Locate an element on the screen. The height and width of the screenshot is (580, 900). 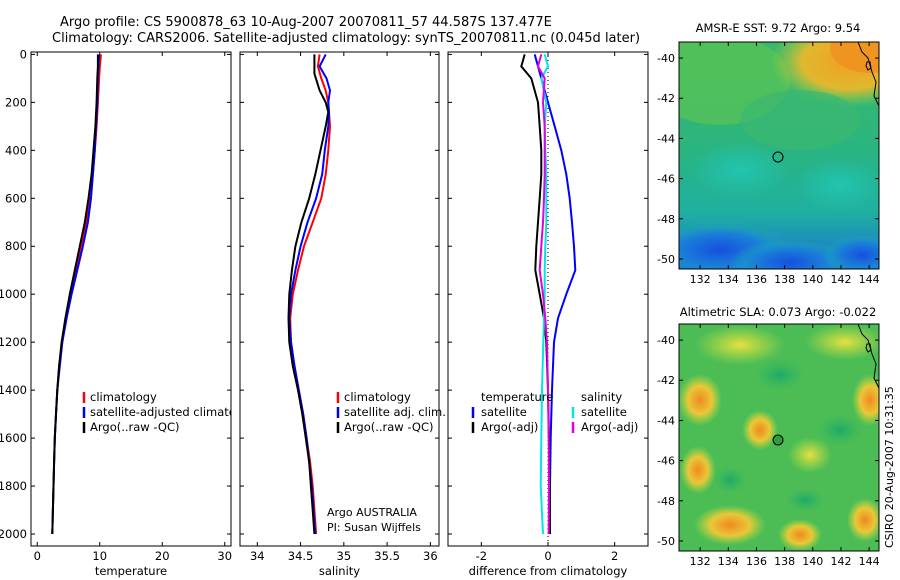
y-tick-label: 1600 is located at coordinates (13, 438).